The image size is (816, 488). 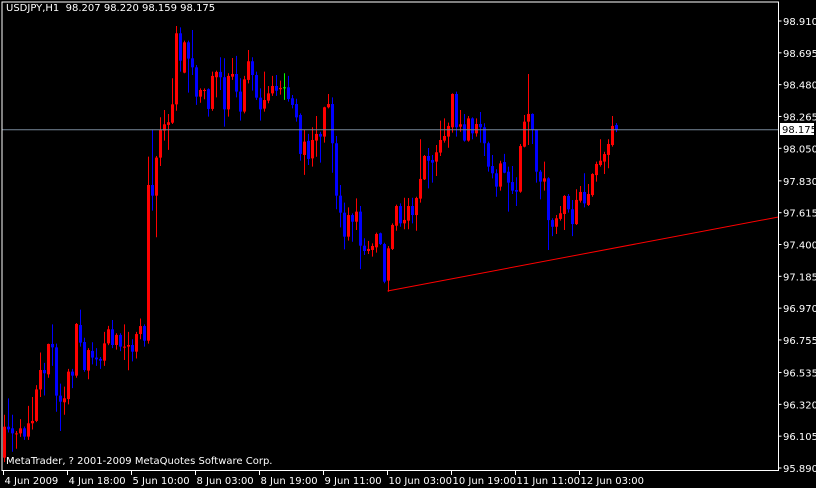 I want to click on price-tick-label: 98.695, so click(x=799, y=54).